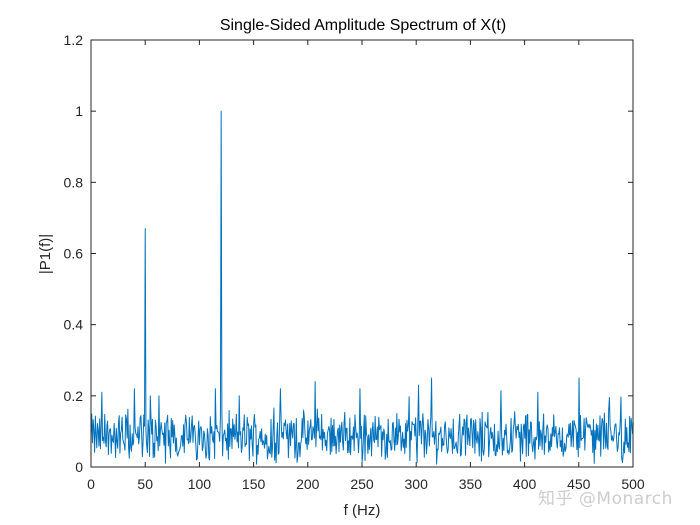 Image resolution: width=700 pixels, height=525 pixels. I want to click on x-tick-label: 100, so click(200, 484).